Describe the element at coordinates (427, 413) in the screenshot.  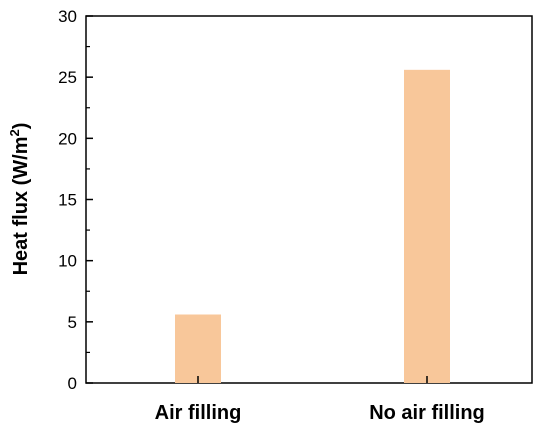
I see `x-category-label: No air filling` at that location.